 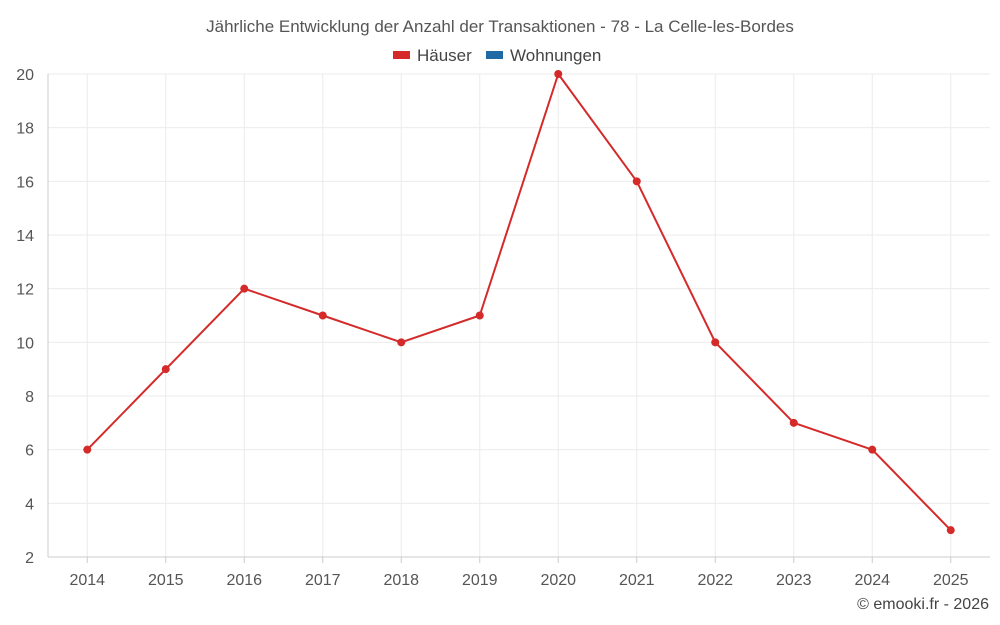 I want to click on x-tick-label: 2022, so click(x=715, y=580).